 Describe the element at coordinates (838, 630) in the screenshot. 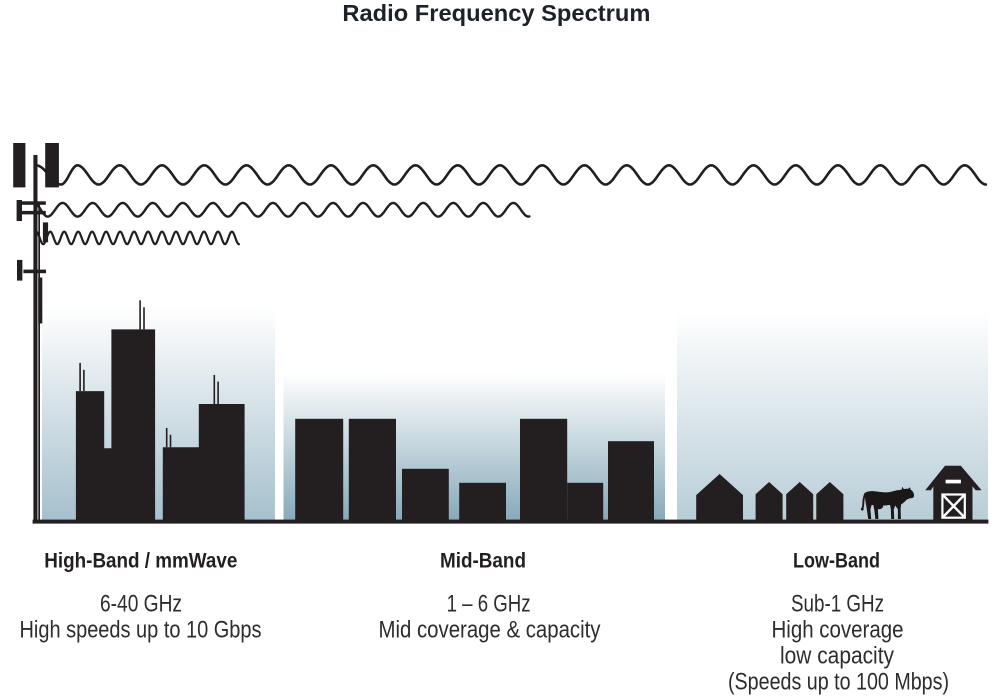

I see `svg-text: High coverage` at that location.